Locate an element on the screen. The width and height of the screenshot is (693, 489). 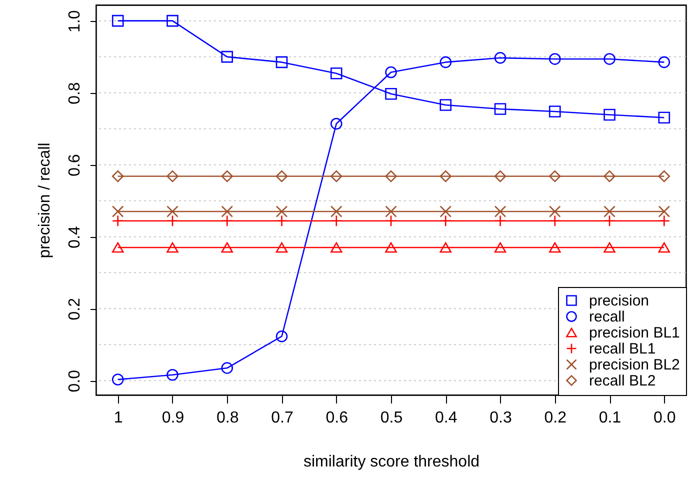
x-tick-label: 0.0 is located at coordinates (665, 418).